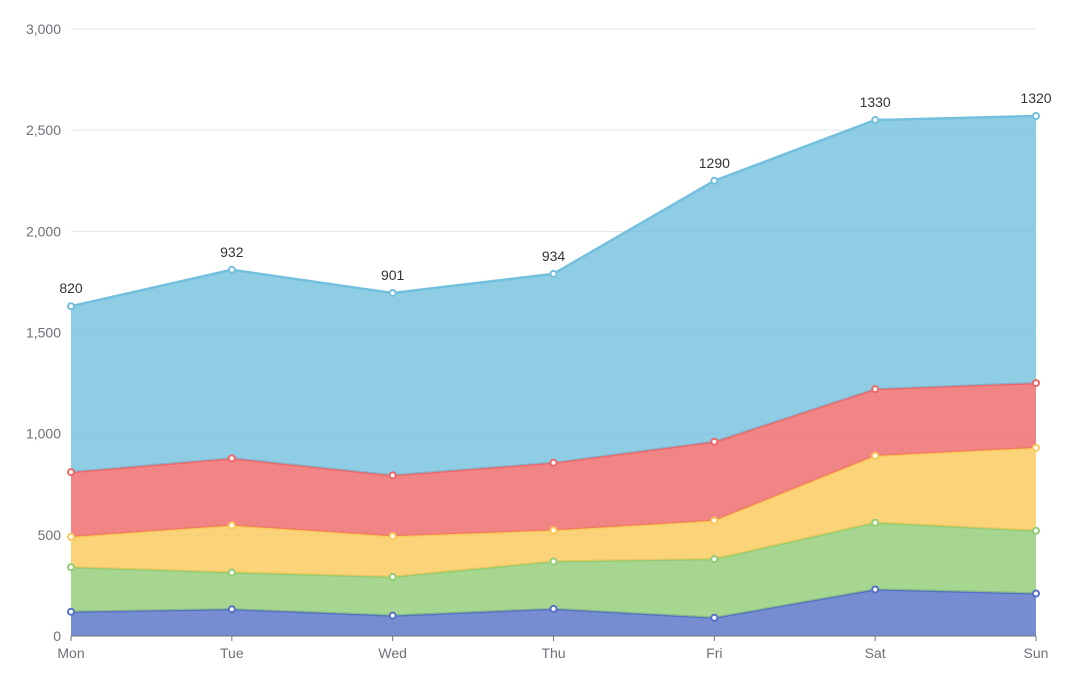 The image size is (1078, 678). What do you see at coordinates (232, 653) in the screenshot?
I see `x-tick-label: Tue` at bounding box center [232, 653].